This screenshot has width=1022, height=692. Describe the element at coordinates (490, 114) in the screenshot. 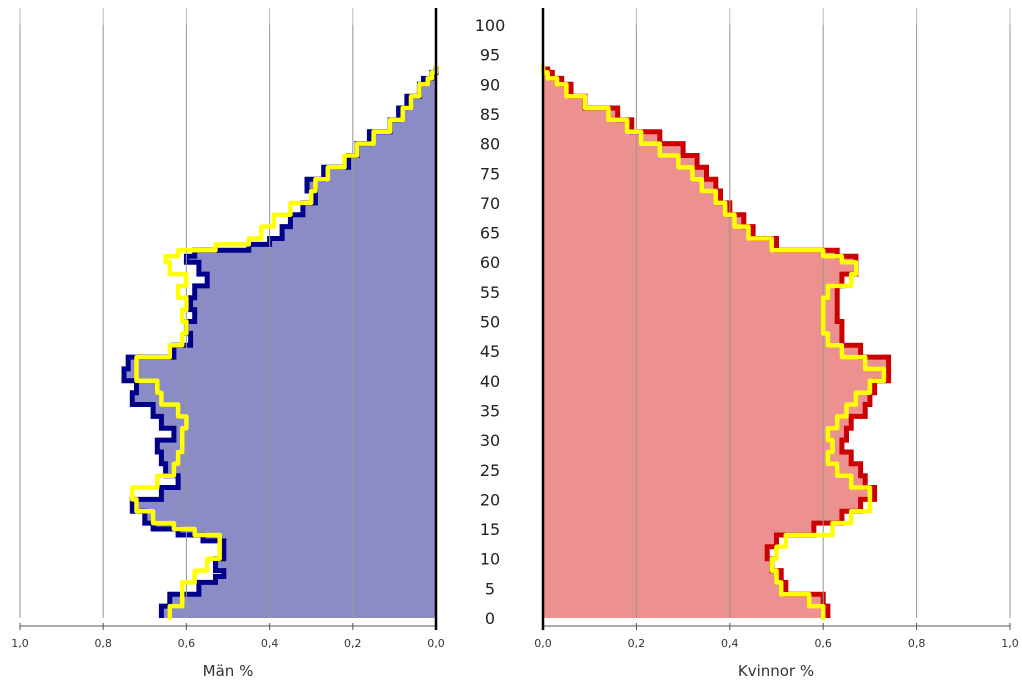

I see `age-tick-label: 85` at that location.